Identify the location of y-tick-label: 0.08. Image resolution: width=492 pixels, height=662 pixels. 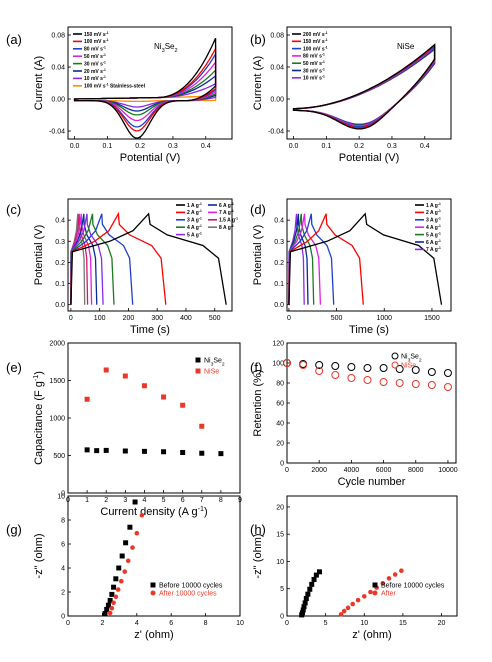
(58, 36).